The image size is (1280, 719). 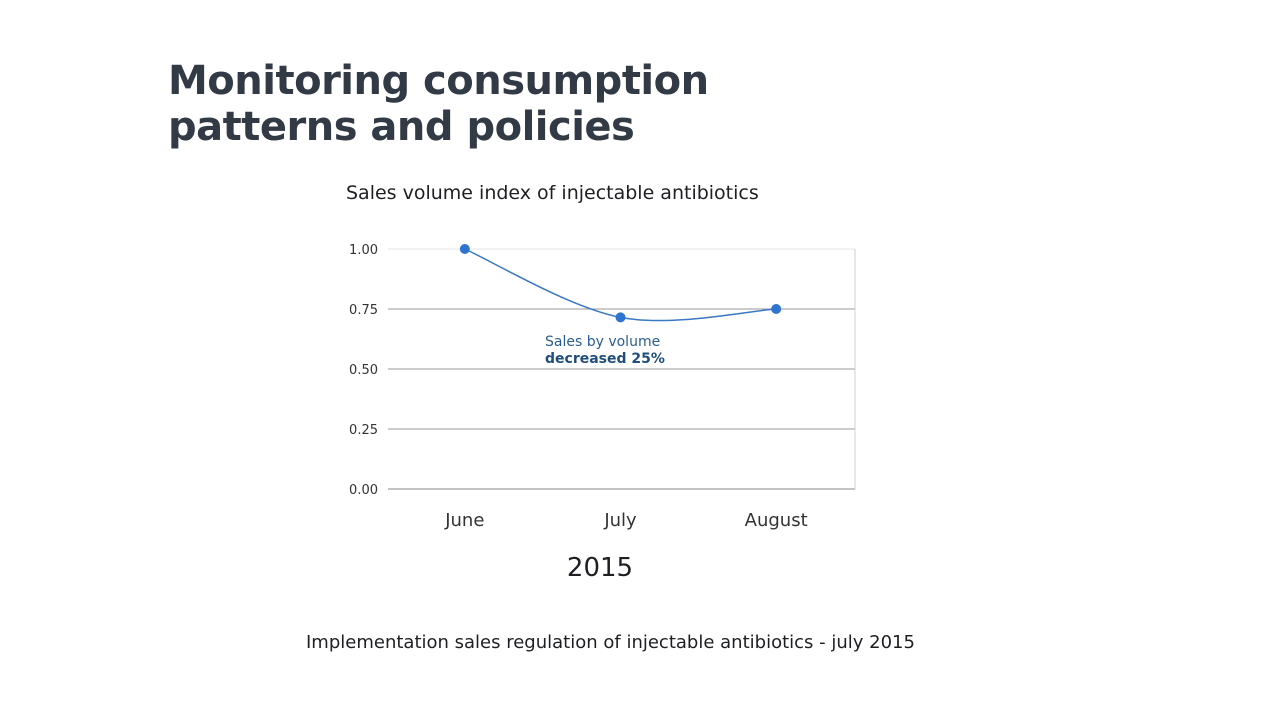 I want to click on y-tick-labels: 0.00 0.25 0.50 0.75 1.00, so click(x=363, y=370).